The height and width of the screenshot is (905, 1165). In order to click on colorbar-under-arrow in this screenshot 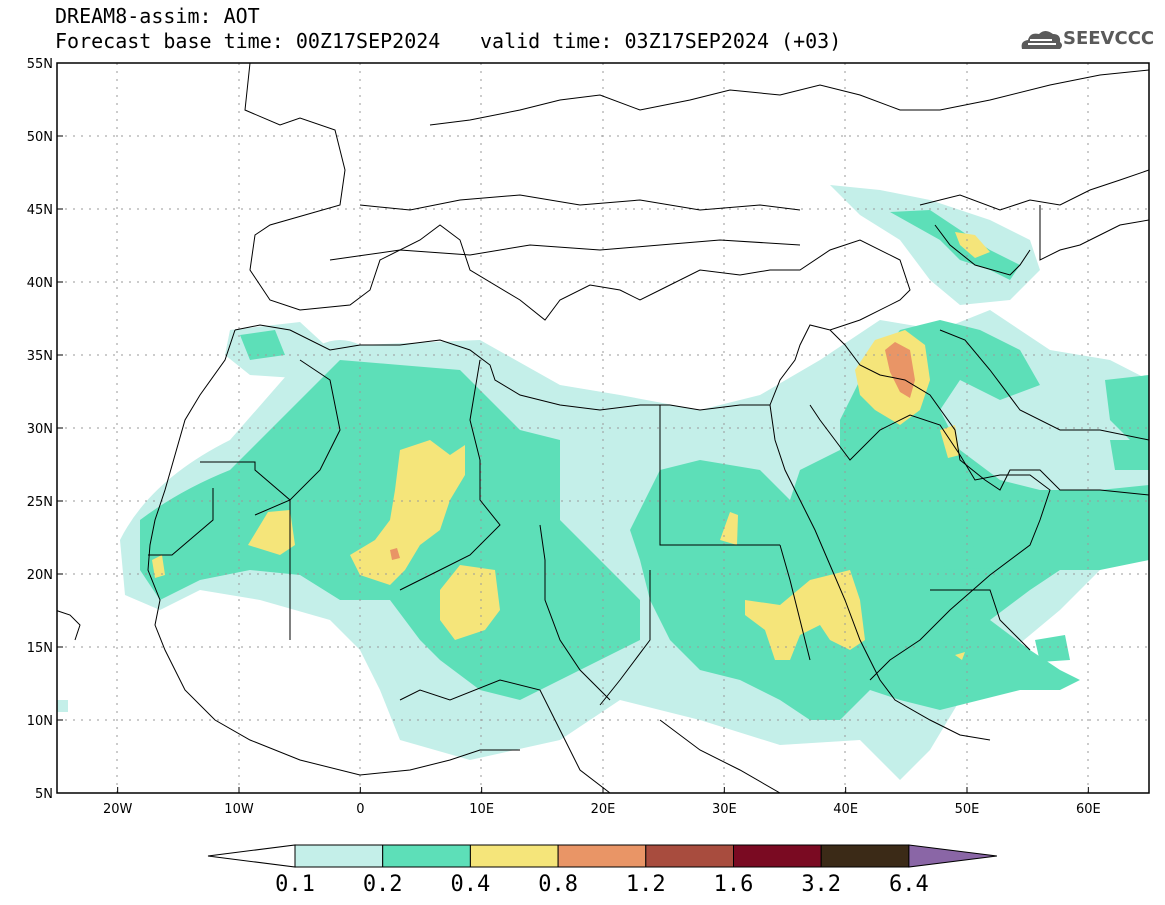, I will do `click(251, 856)`.